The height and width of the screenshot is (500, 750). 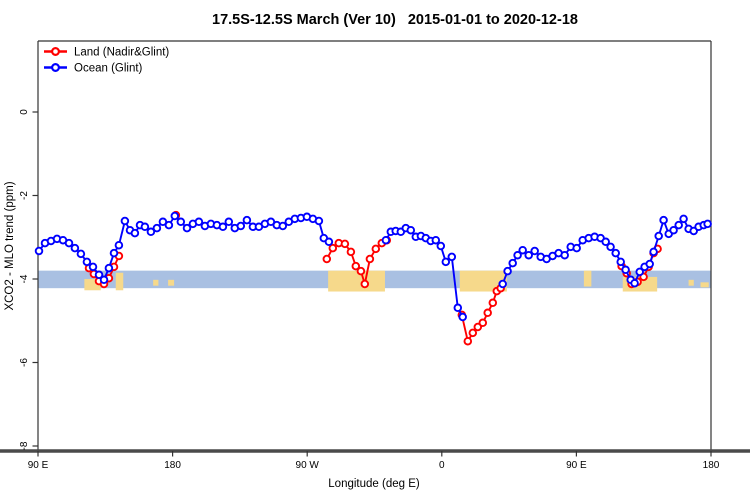 What do you see at coordinates (108, 69) in the screenshot?
I see `legend-label-ocean: Ocean (Glint)` at bounding box center [108, 69].